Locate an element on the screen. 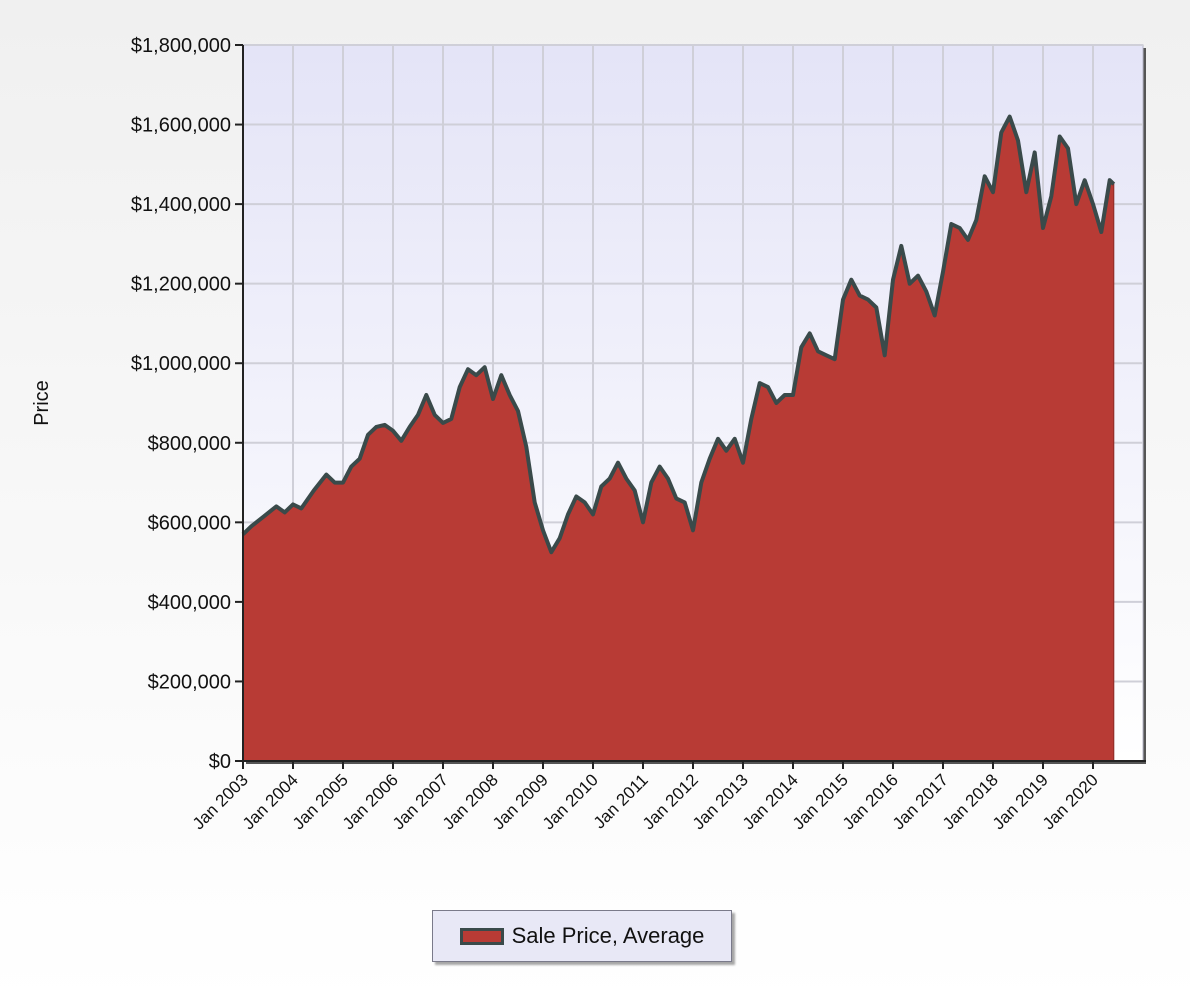  y-tick-label: $200,000 is located at coordinates (189, 682).